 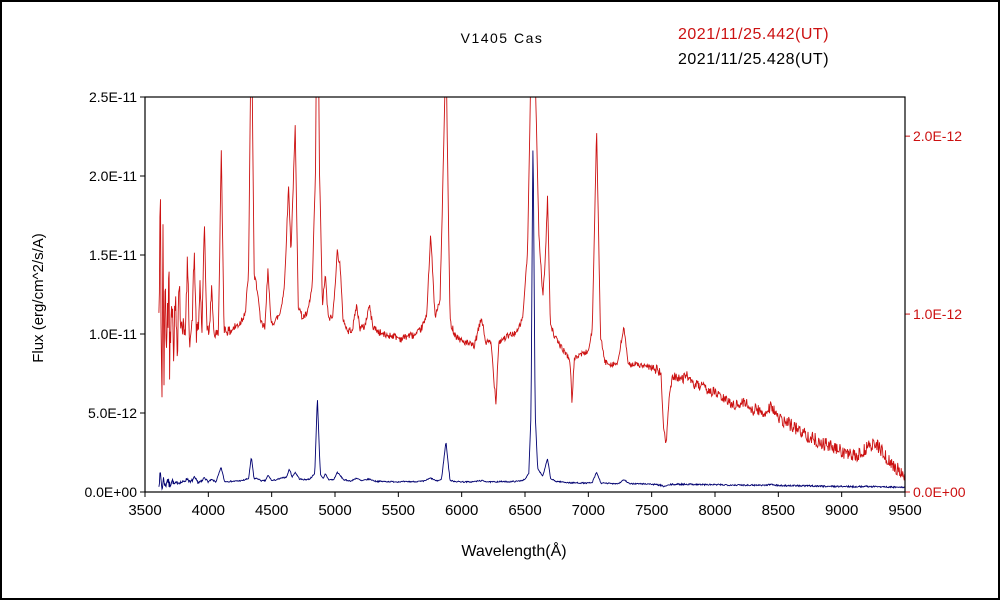 I want to click on x-tick-label: 8500, so click(x=778, y=510).